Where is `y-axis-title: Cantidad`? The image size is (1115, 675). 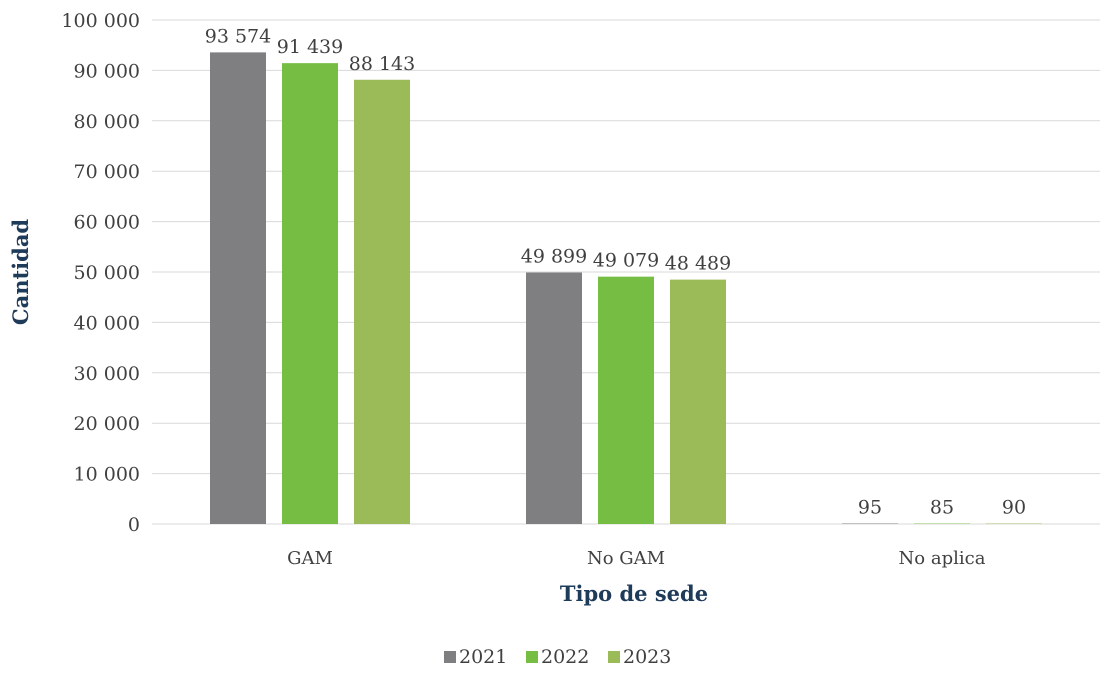 y-axis-title: Cantidad is located at coordinates (20, 272).